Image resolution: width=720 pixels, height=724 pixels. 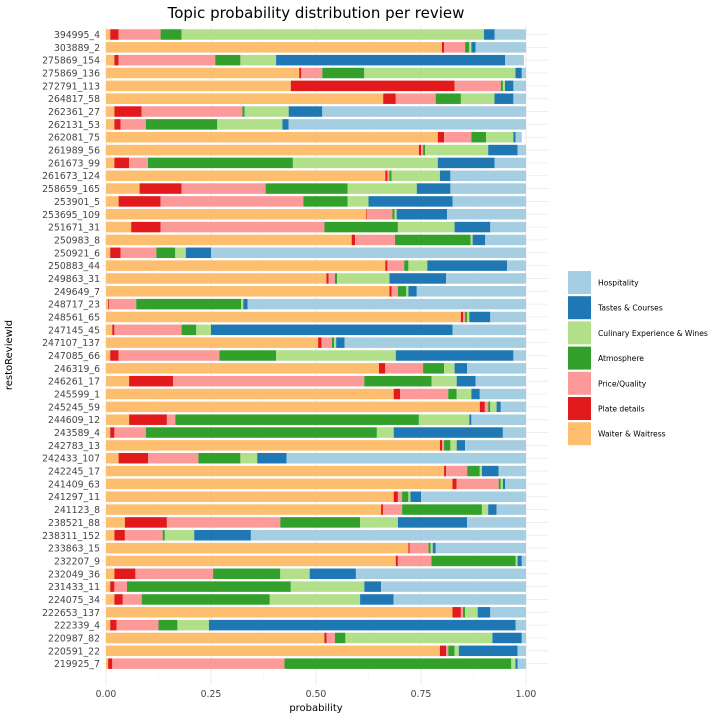 What do you see at coordinates (77, 35) in the screenshot?
I see `y-tick-label: 394995_4` at bounding box center [77, 35].